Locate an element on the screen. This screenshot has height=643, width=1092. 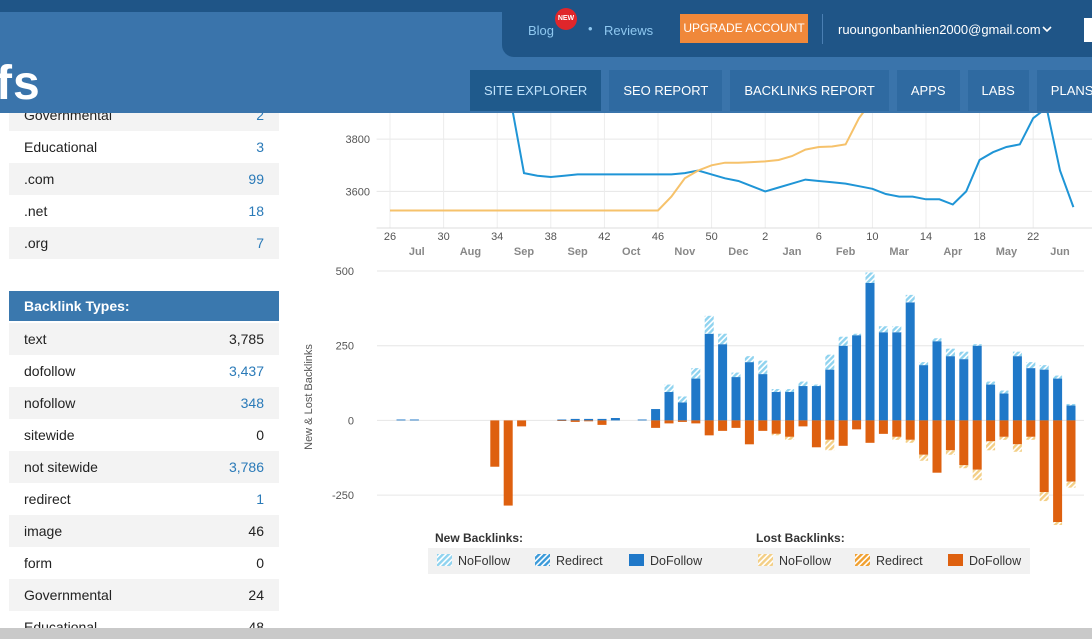
row-value: 3,437 is located at coordinates (246, 371).